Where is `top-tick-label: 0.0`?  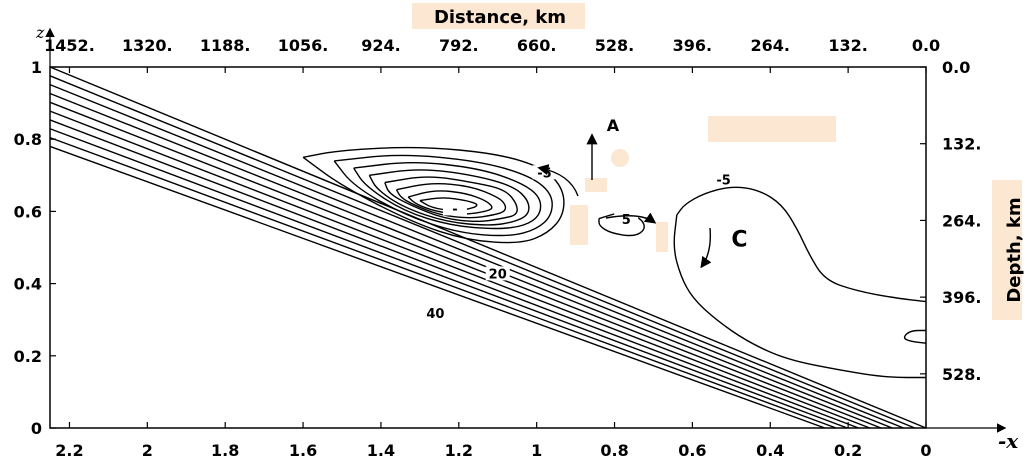 top-tick-label: 0.0 is located at coordinates (926, 45).